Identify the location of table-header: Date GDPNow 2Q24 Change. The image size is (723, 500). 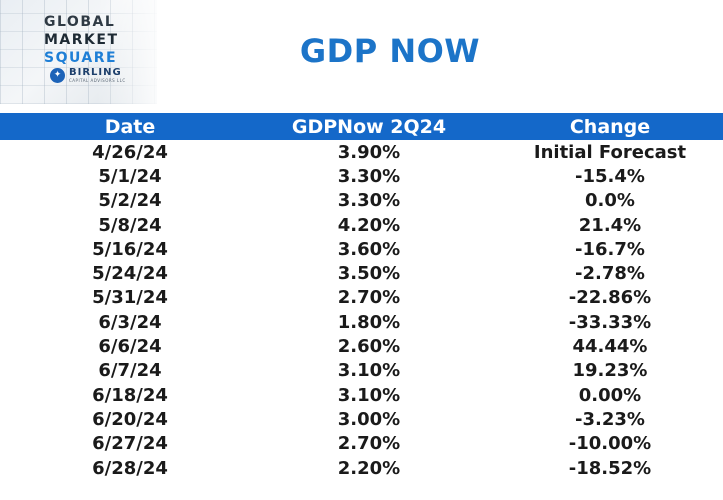
(361, 126).